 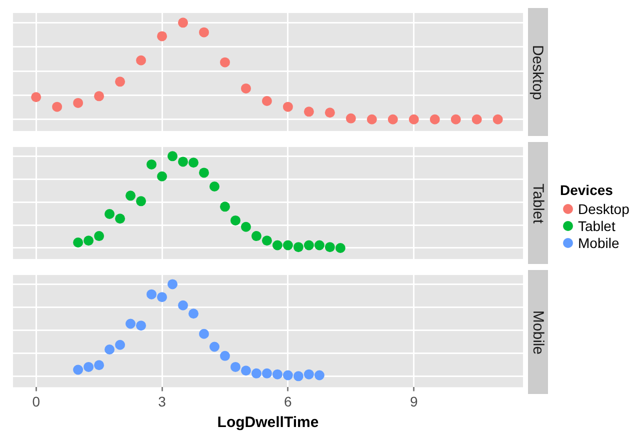 I want to click on text: Tablet, so click(x=538, y=203).